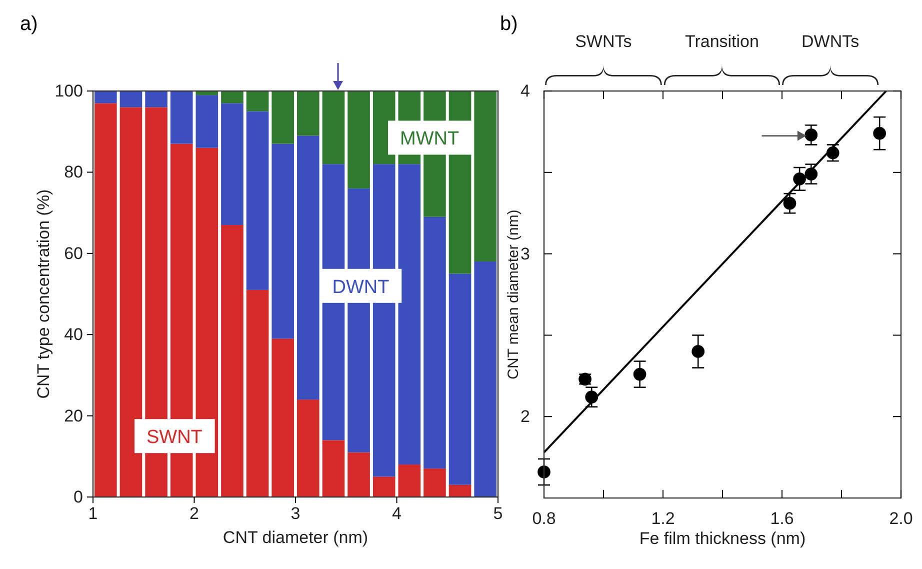 Image resolution: width=922 pixels, height=569 pixels. Describe the element at coordinates (78, 496) in the screenshot. I see `y-tick-label: 0` at that location.